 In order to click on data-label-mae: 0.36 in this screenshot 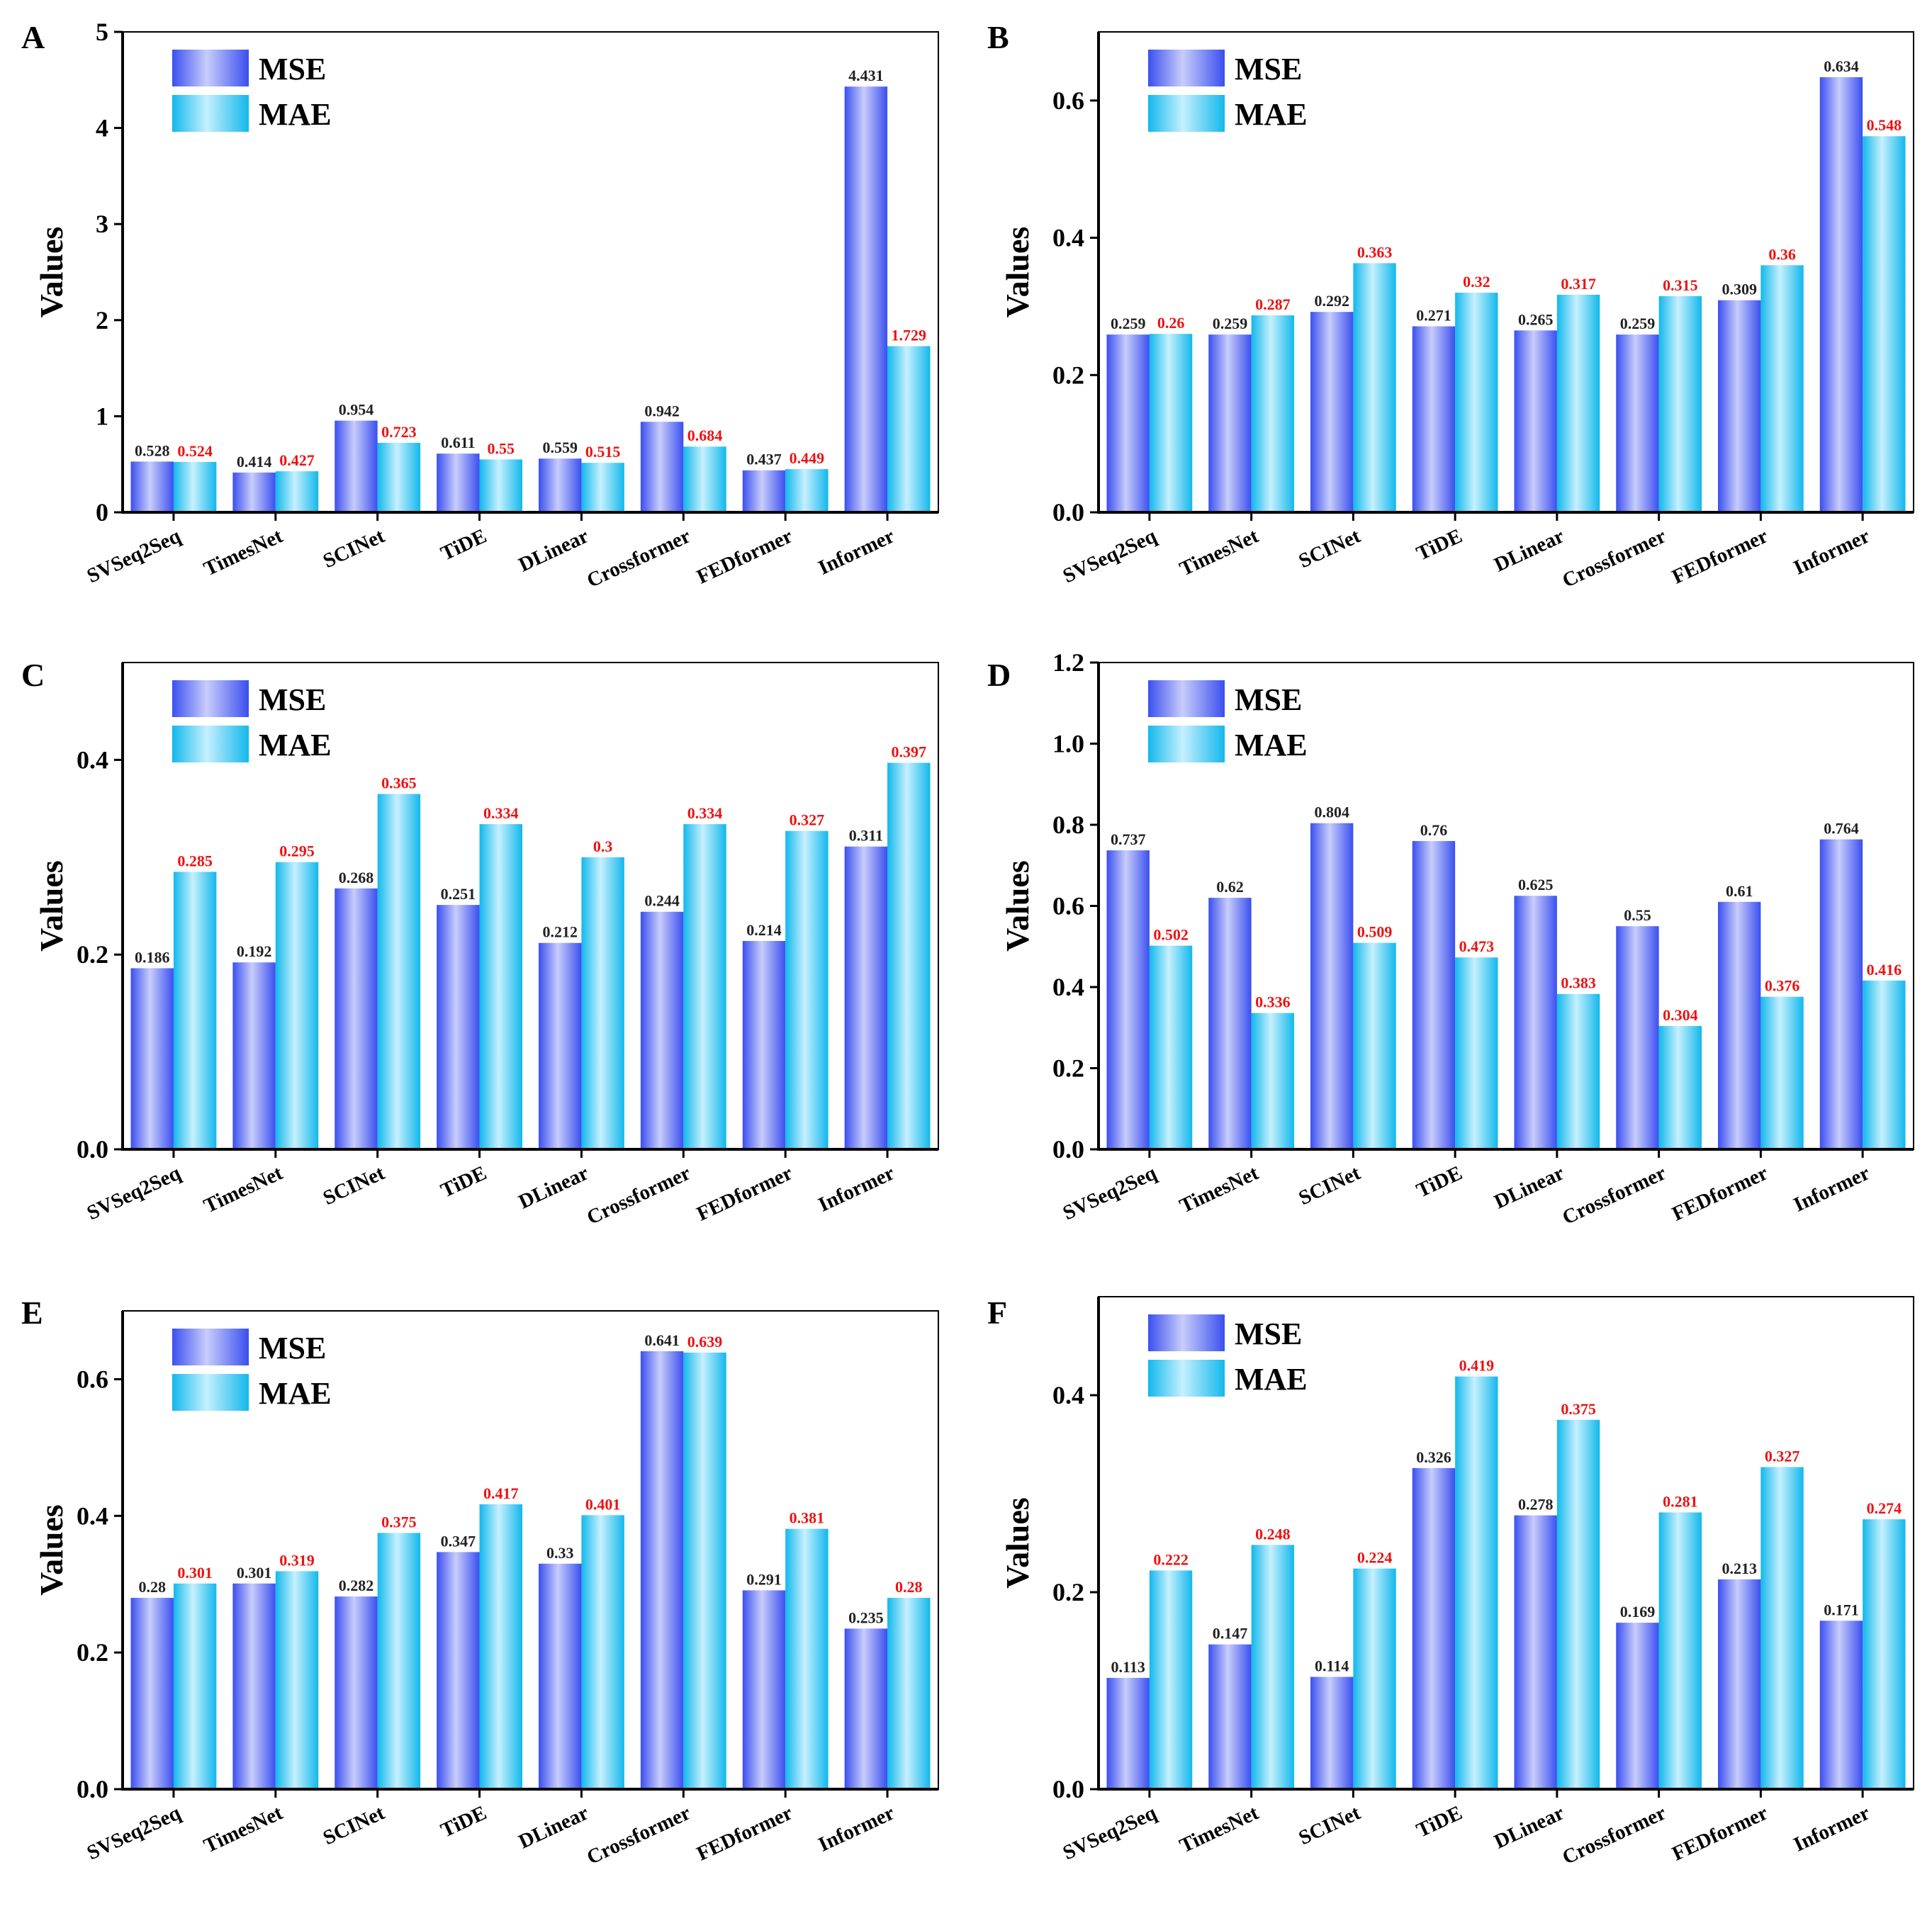, I will do `click(1782, 254)`.